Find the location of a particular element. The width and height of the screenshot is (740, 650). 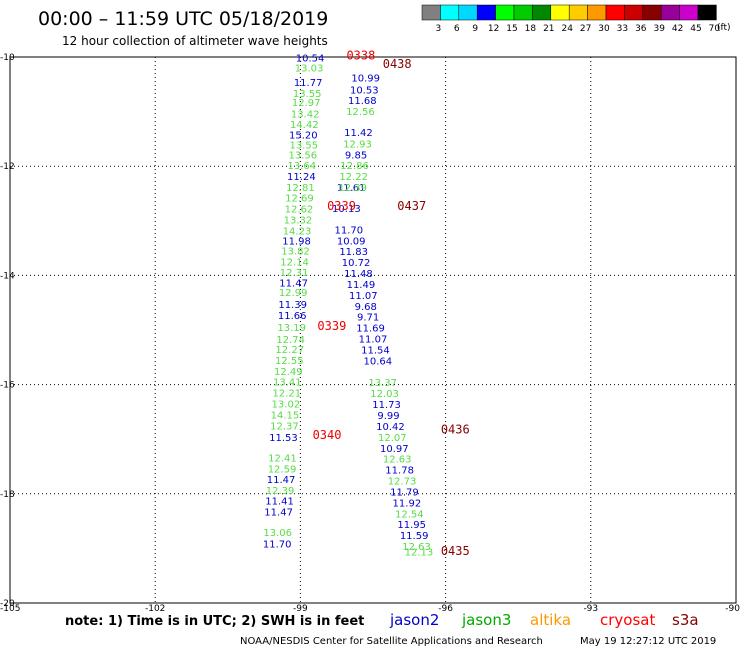

wave-height-value: 13.19 is located at coordinates (291, 328).